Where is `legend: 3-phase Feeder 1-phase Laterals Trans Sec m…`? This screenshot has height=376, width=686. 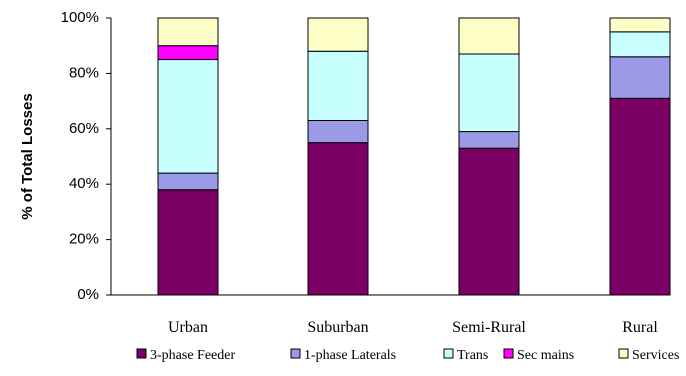 legend: 3-phase Feeder 1-phase Laterals Trans Sec m… is located at coordinates (407, 355).